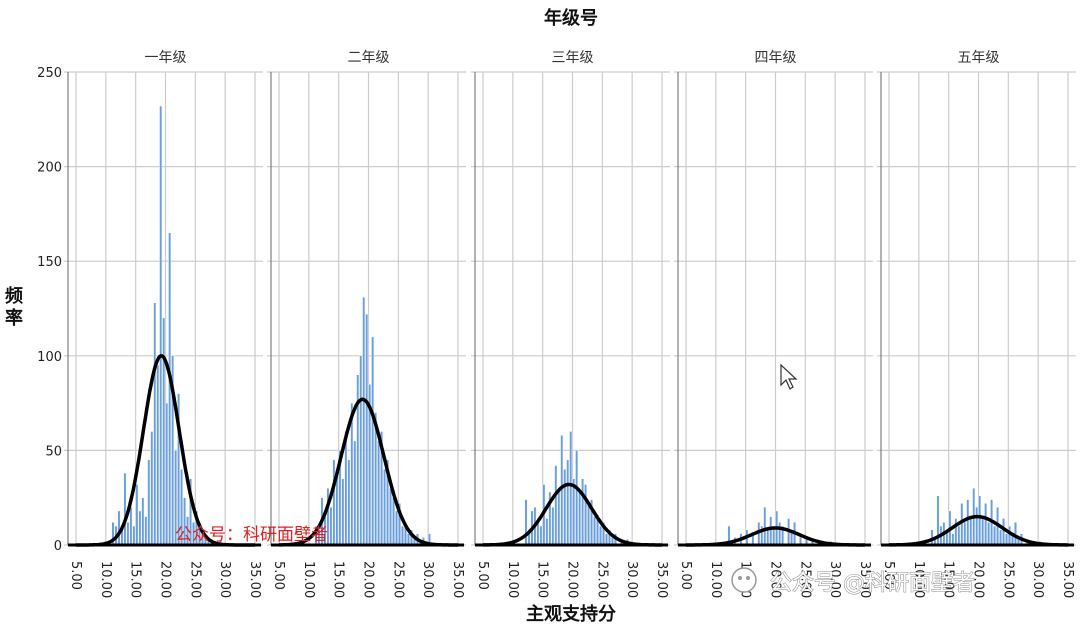  I want to click on y-tick-label: 50, so click(53, 451).